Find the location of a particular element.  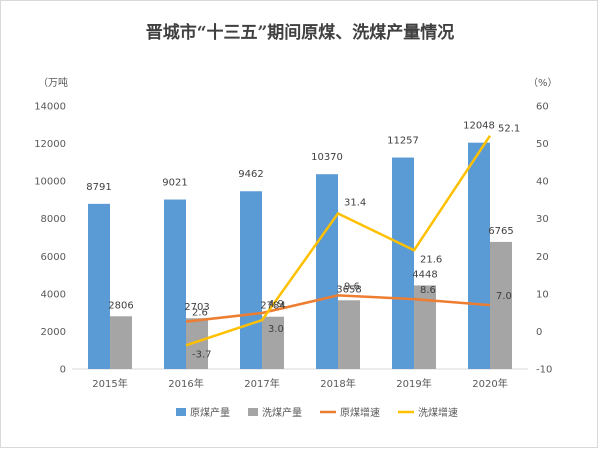

bar-data-label: 12048 is located at coordinates (479, 126).